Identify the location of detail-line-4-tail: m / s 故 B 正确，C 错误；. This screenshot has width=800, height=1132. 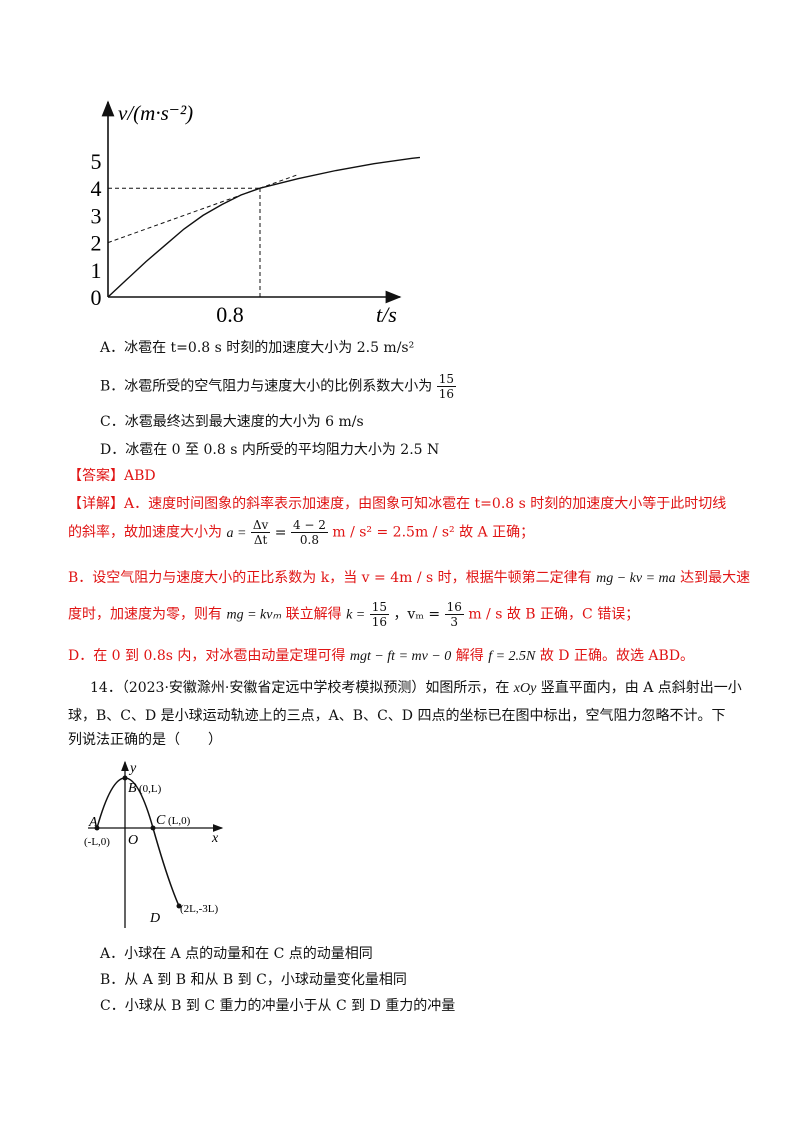
(554, 614).